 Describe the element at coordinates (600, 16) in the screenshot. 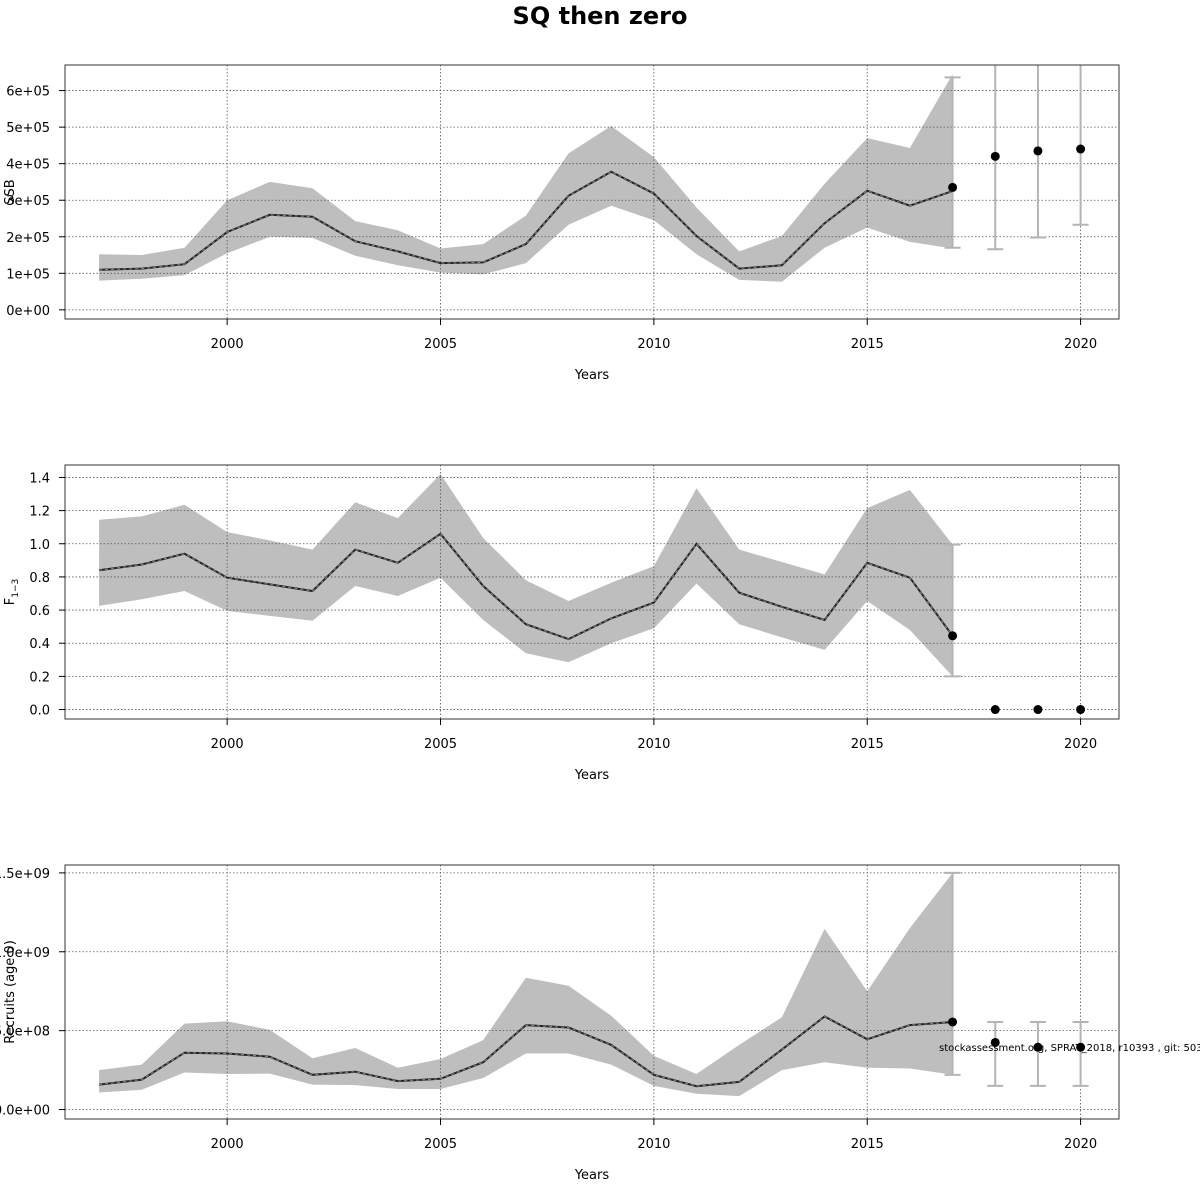

I see `figure-title: SQ then zero` at that location.